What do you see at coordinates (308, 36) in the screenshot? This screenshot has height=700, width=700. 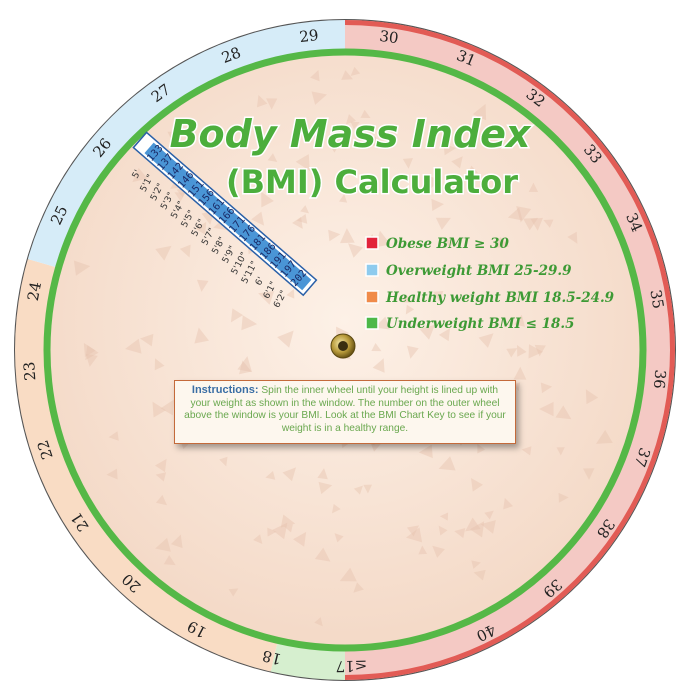 I see `outer-scale-number: 29` at bounding box center [308, 36].